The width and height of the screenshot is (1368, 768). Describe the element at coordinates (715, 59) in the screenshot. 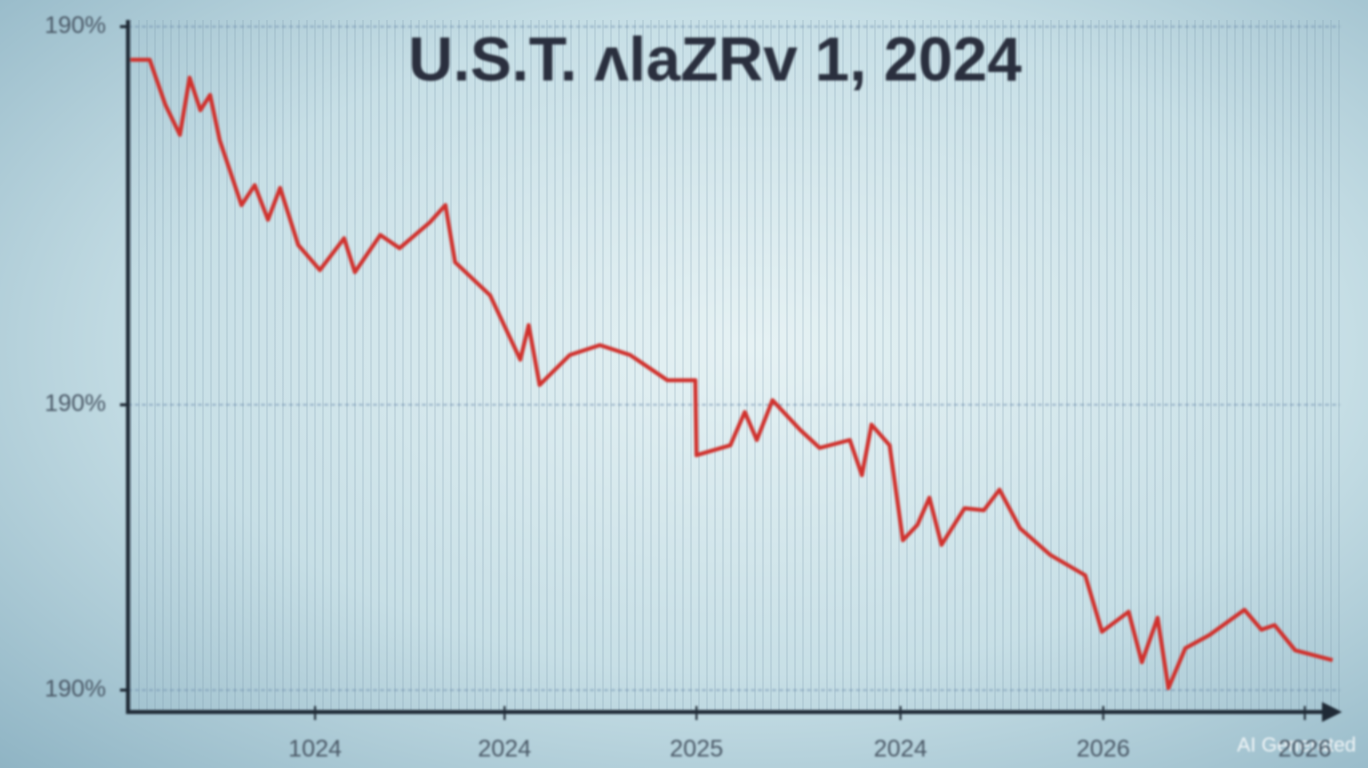

I see `chart-title: U.S.T. ʌlaZRv 1, 2024` at that location.